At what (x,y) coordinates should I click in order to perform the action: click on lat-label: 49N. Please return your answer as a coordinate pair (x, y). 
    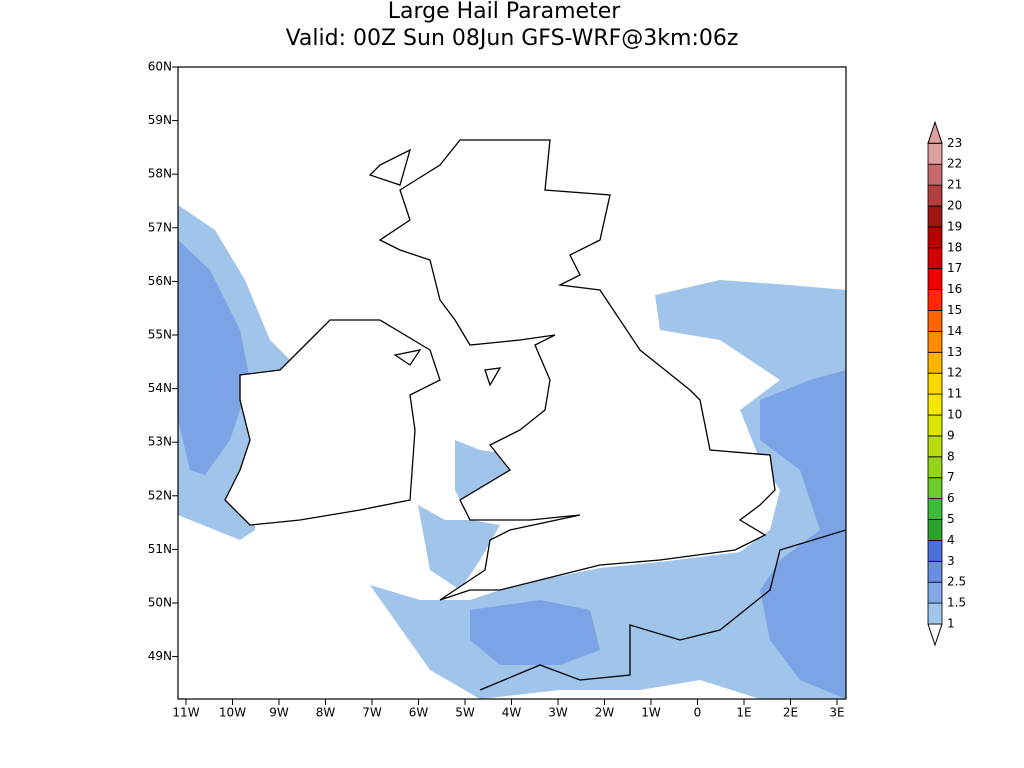
    Looking at the image, I should click on (160, 656).